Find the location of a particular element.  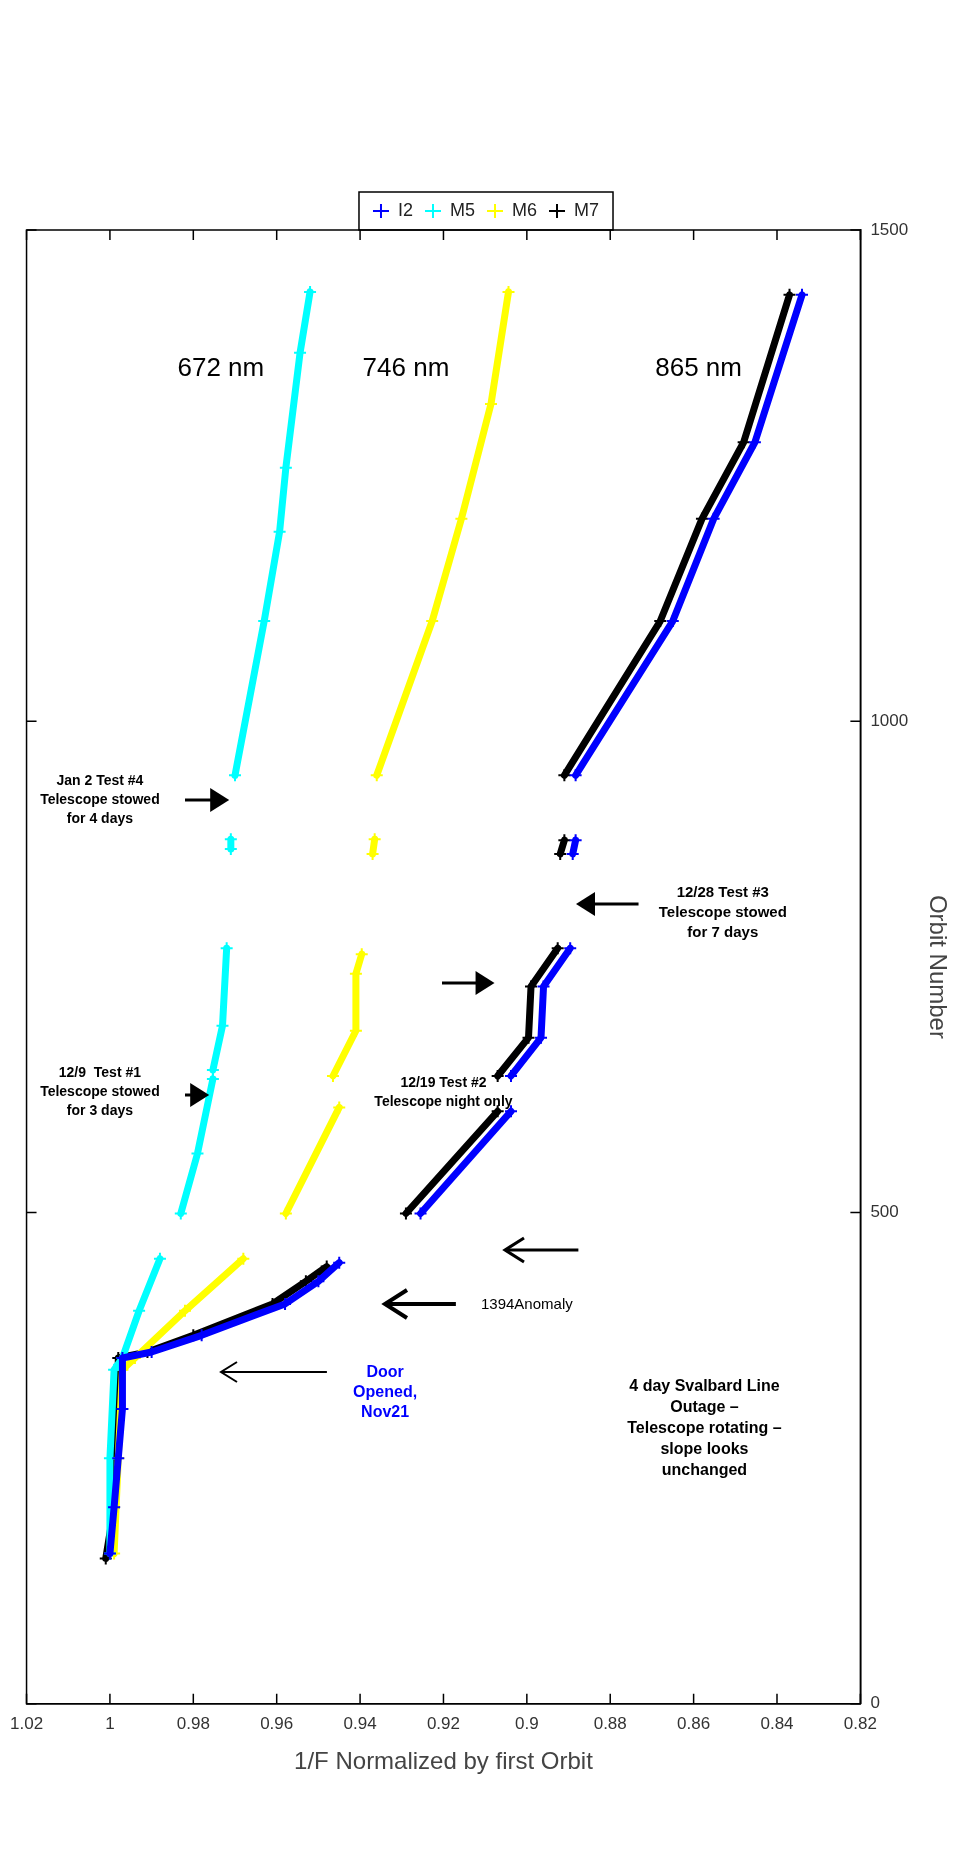

annotation: Jan 2 Test #4 Telescope stowed for 4 days is located at coordinates (100, 799).